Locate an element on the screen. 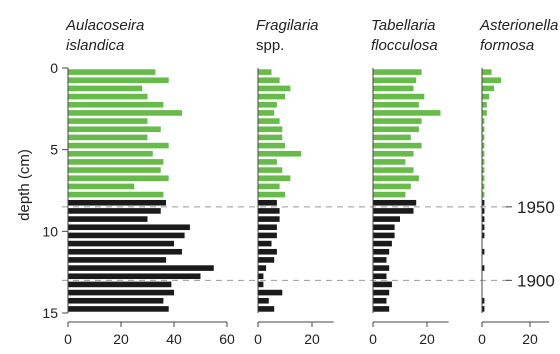 The height and width of the screenshot is (354, 560). y-tick-label: 10 is located at coordinates (50, 231).